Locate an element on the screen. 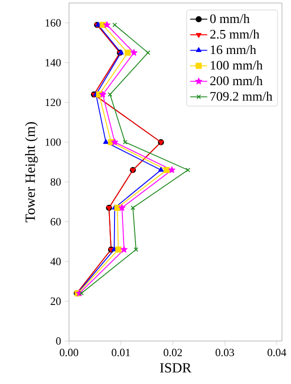 Image resolution: width=291 pixels, height=384 pixels. y-tick-label: 100 is located at coordinates (53, 142).